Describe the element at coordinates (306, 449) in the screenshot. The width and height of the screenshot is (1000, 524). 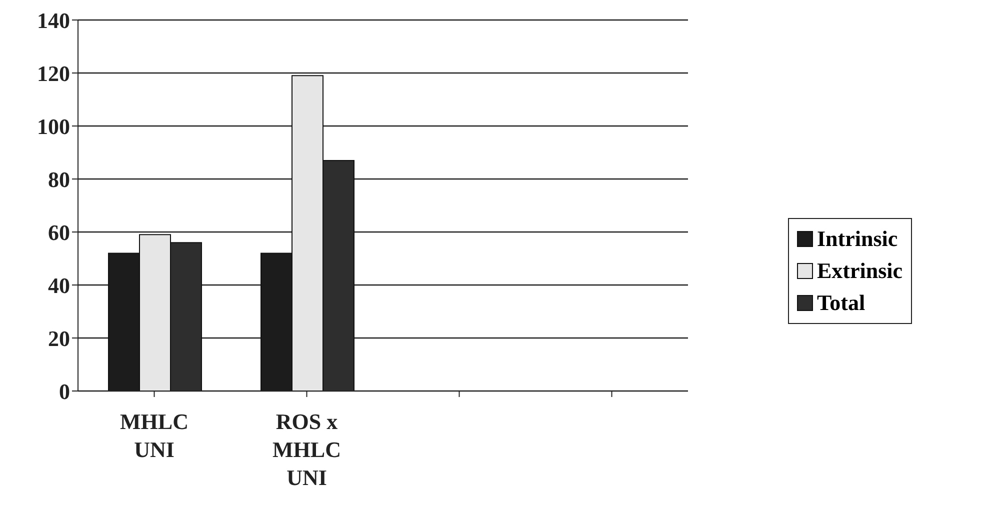
I see `x-tick-label: ROS x MHLC UNI` at that location.